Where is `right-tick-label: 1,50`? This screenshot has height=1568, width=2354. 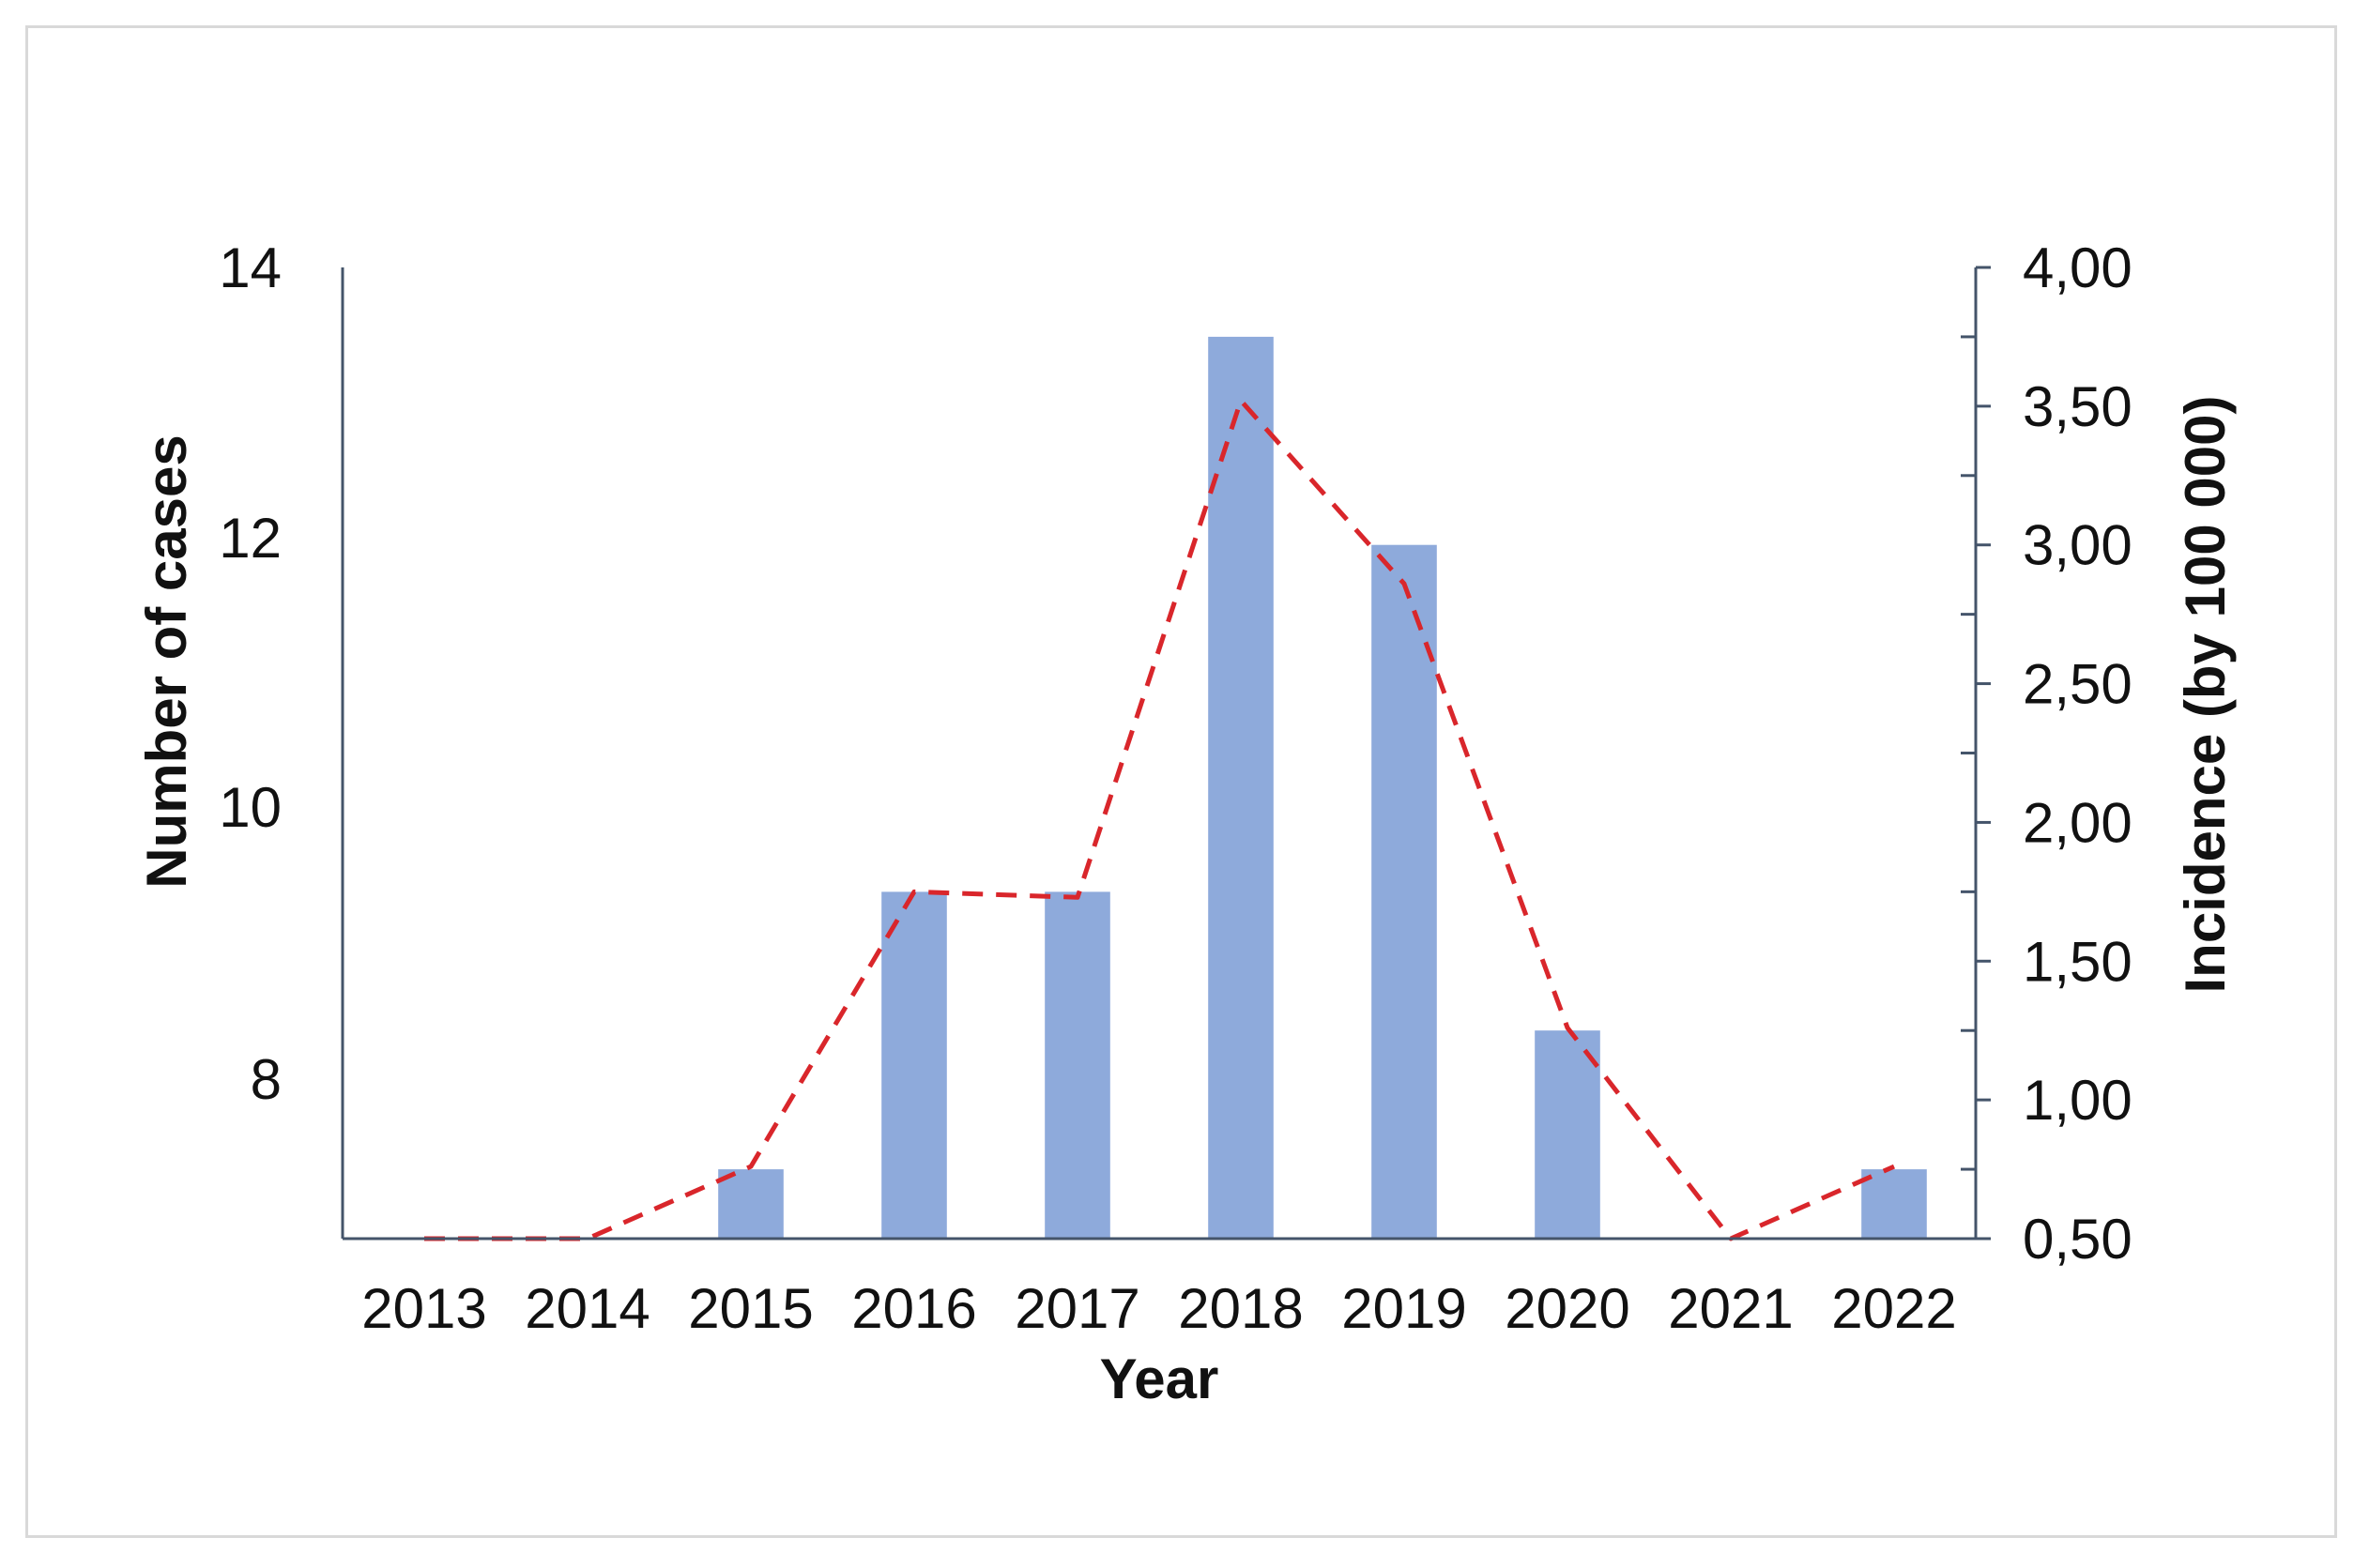
right-tick-label: 1,50 is located at coordinates (2077, 961).